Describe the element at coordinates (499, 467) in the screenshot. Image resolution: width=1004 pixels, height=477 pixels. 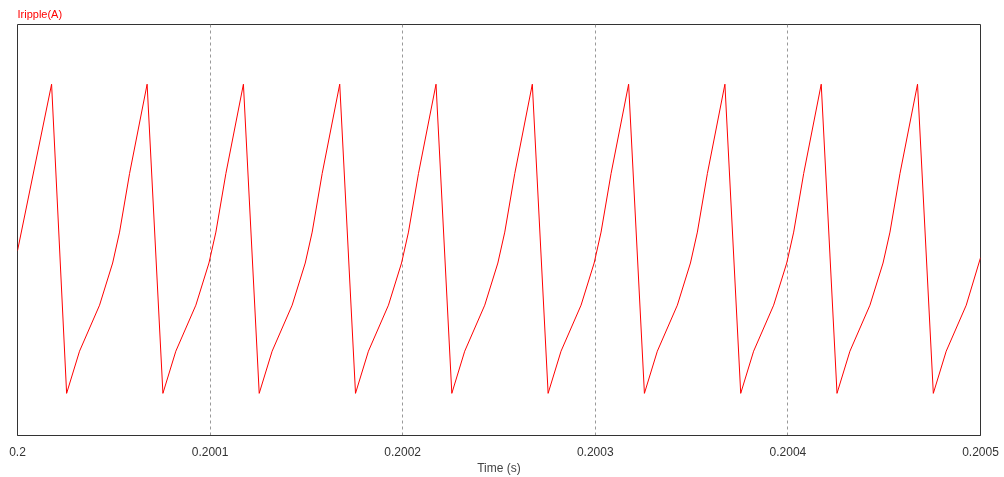
I see `x-axis-title: Time (s)` at that location.